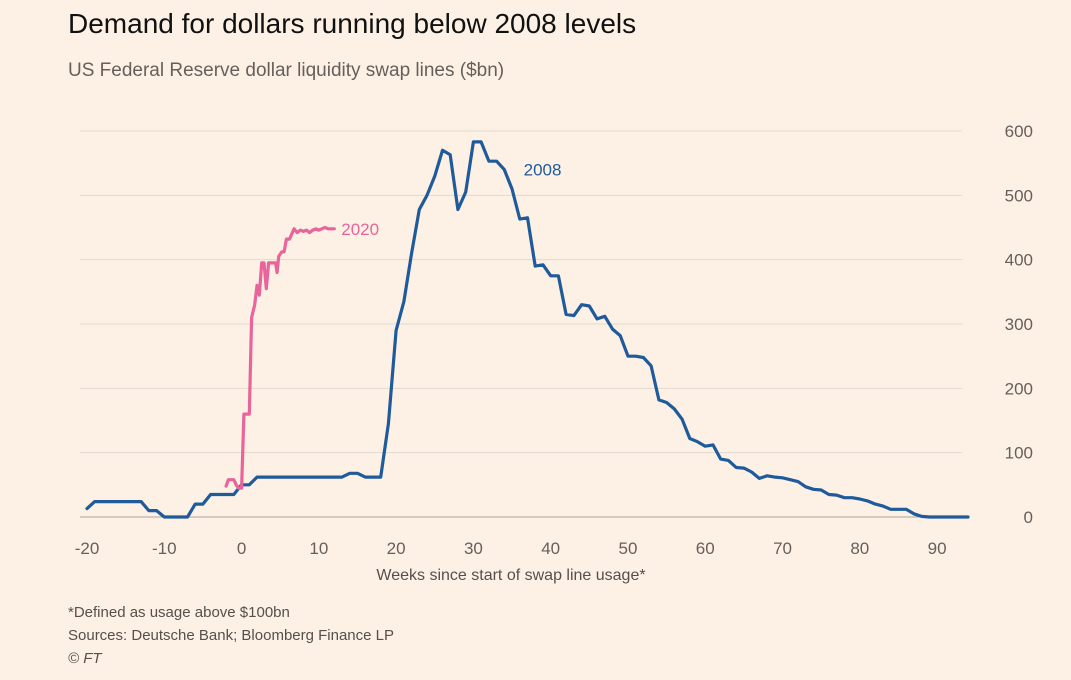  Describe the element at coordinates (280, 357) in the screenshot. I see `series-line-2020` at that location.